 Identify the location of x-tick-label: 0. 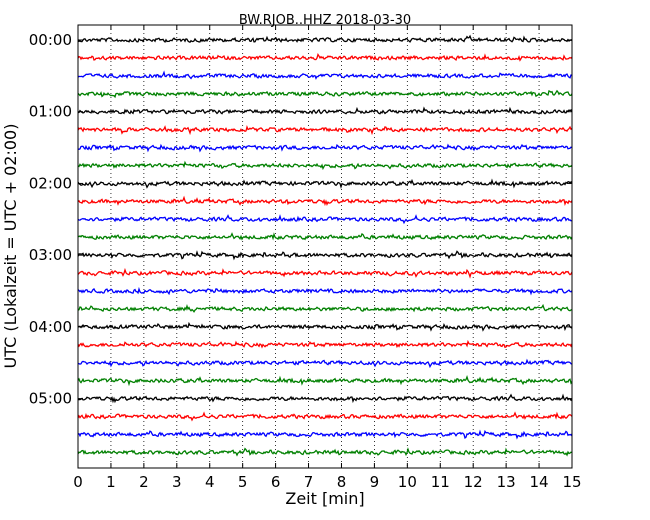
(78, 482).